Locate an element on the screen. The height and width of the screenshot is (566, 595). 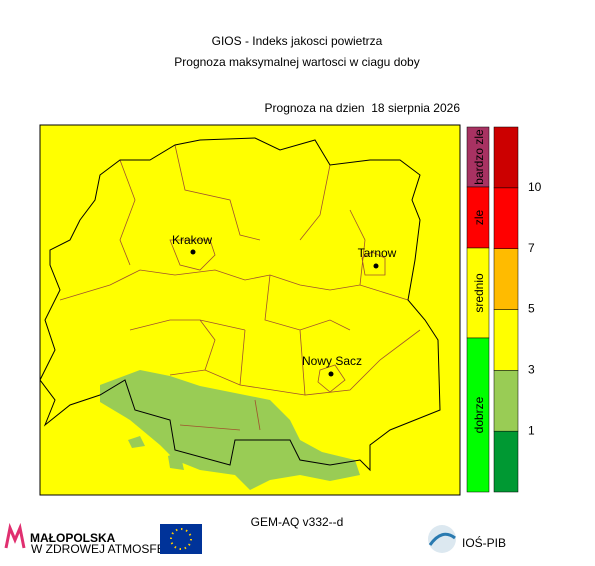
logo-mark is located at coordinates (15, 535).